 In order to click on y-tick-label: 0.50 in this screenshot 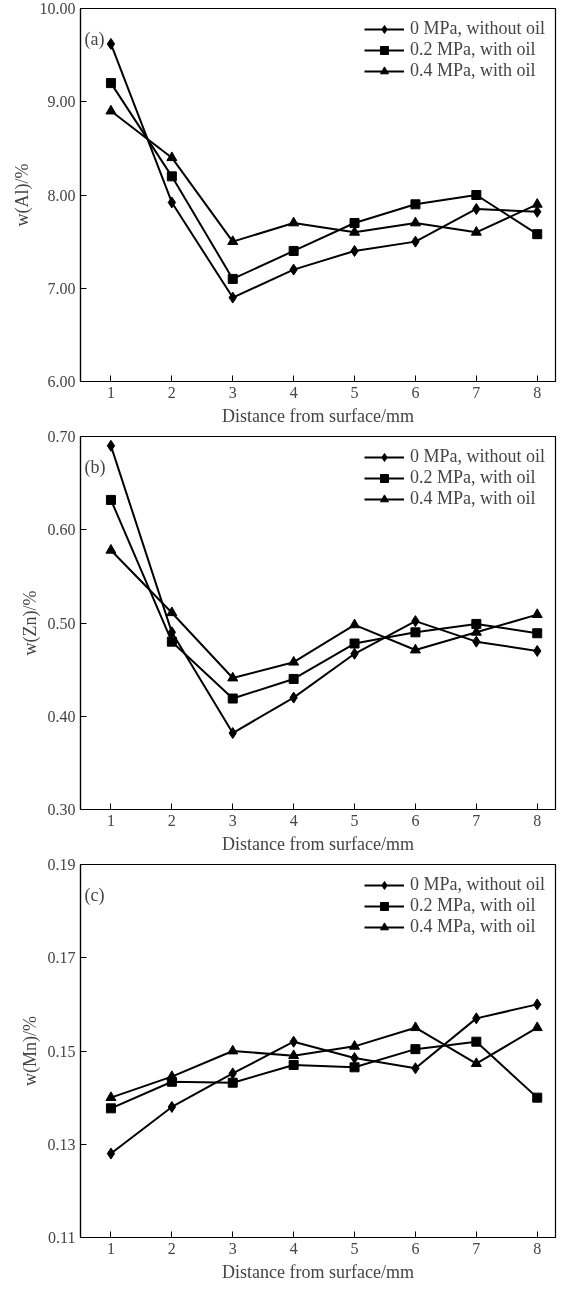, I will do `click(61, 623)`.